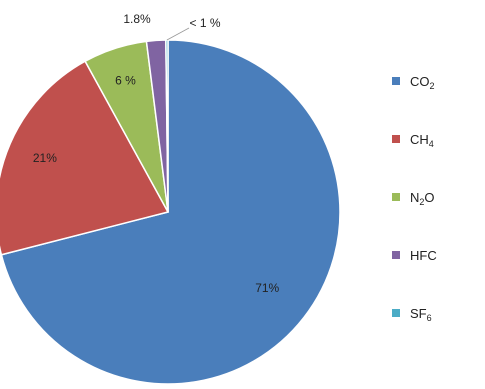 This screenshot has height=389, width=485. Describe the element at coordinates (178, 34) in the screenshot. I see `leader-line` at that location.